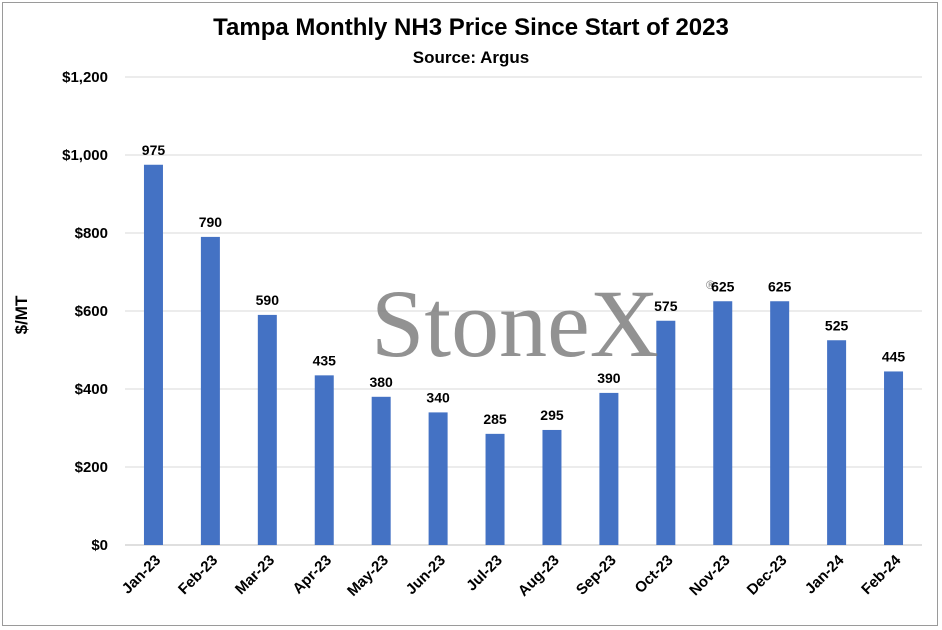 The width and height of the screenshot is (942, 630). Describe the element at coordinates (142, 575) in the screenshot. I see `x-tick-label: Jan-23` at that location.